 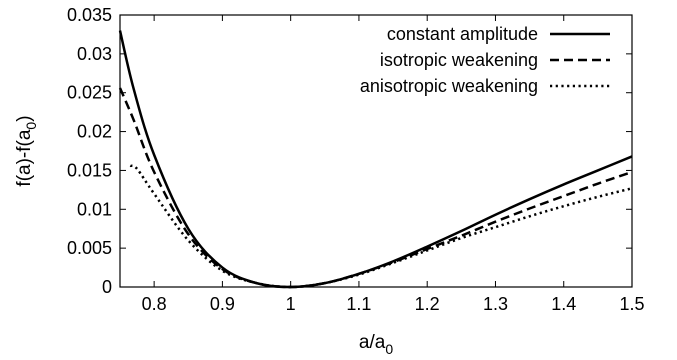 What do you see at coordinates (31, 126) in the screenshot?
I see `y-axis-label-sub: 0` at bounding box center [31, 126].